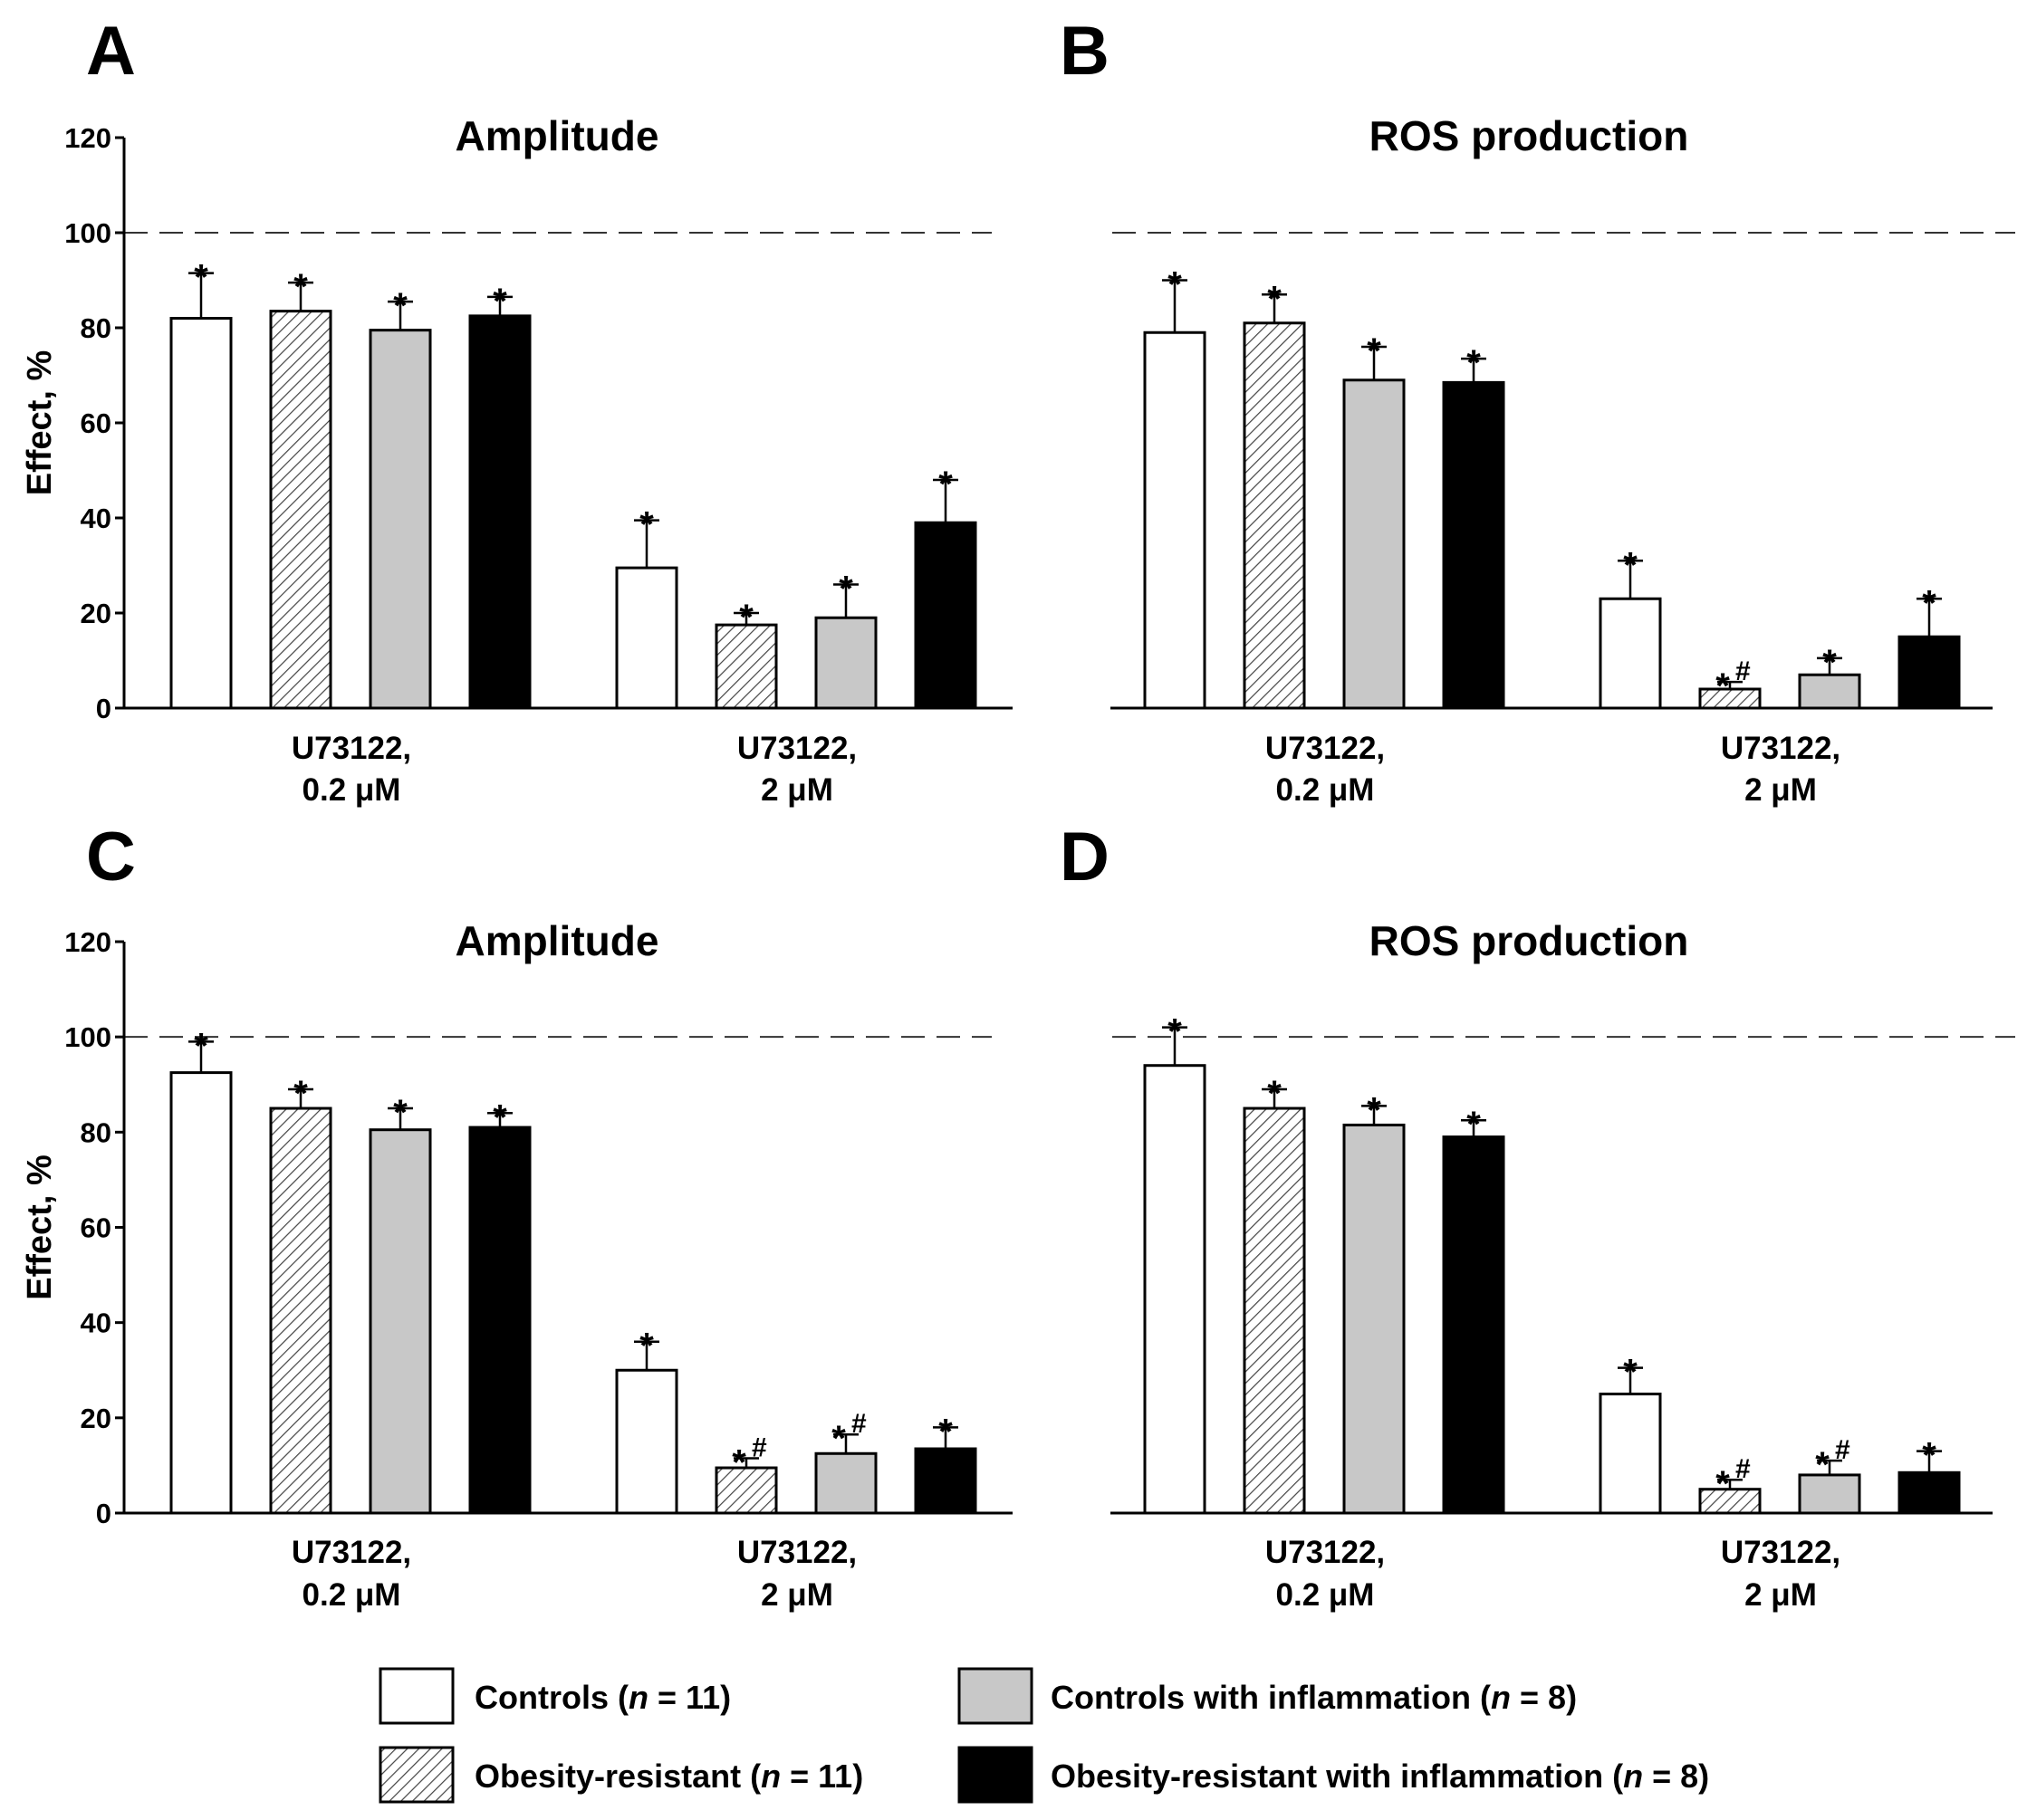  I want to click on panel-letter: B, so click(1085, 51).